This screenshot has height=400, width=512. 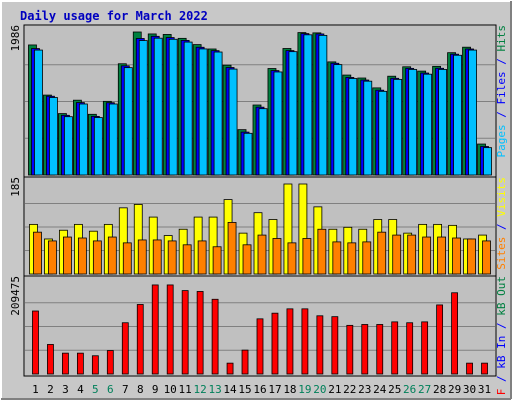 I want to click on x-tick-label-7: 7, so click(x=125, y=389).